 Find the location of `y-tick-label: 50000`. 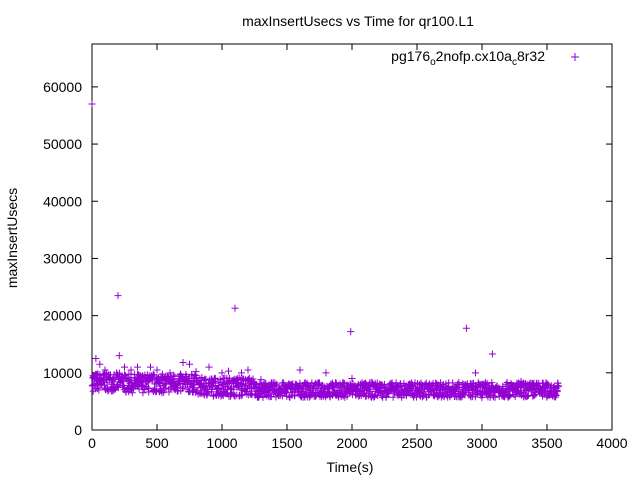

y-tick-label: 50000 is located at coordinates (62, 144).